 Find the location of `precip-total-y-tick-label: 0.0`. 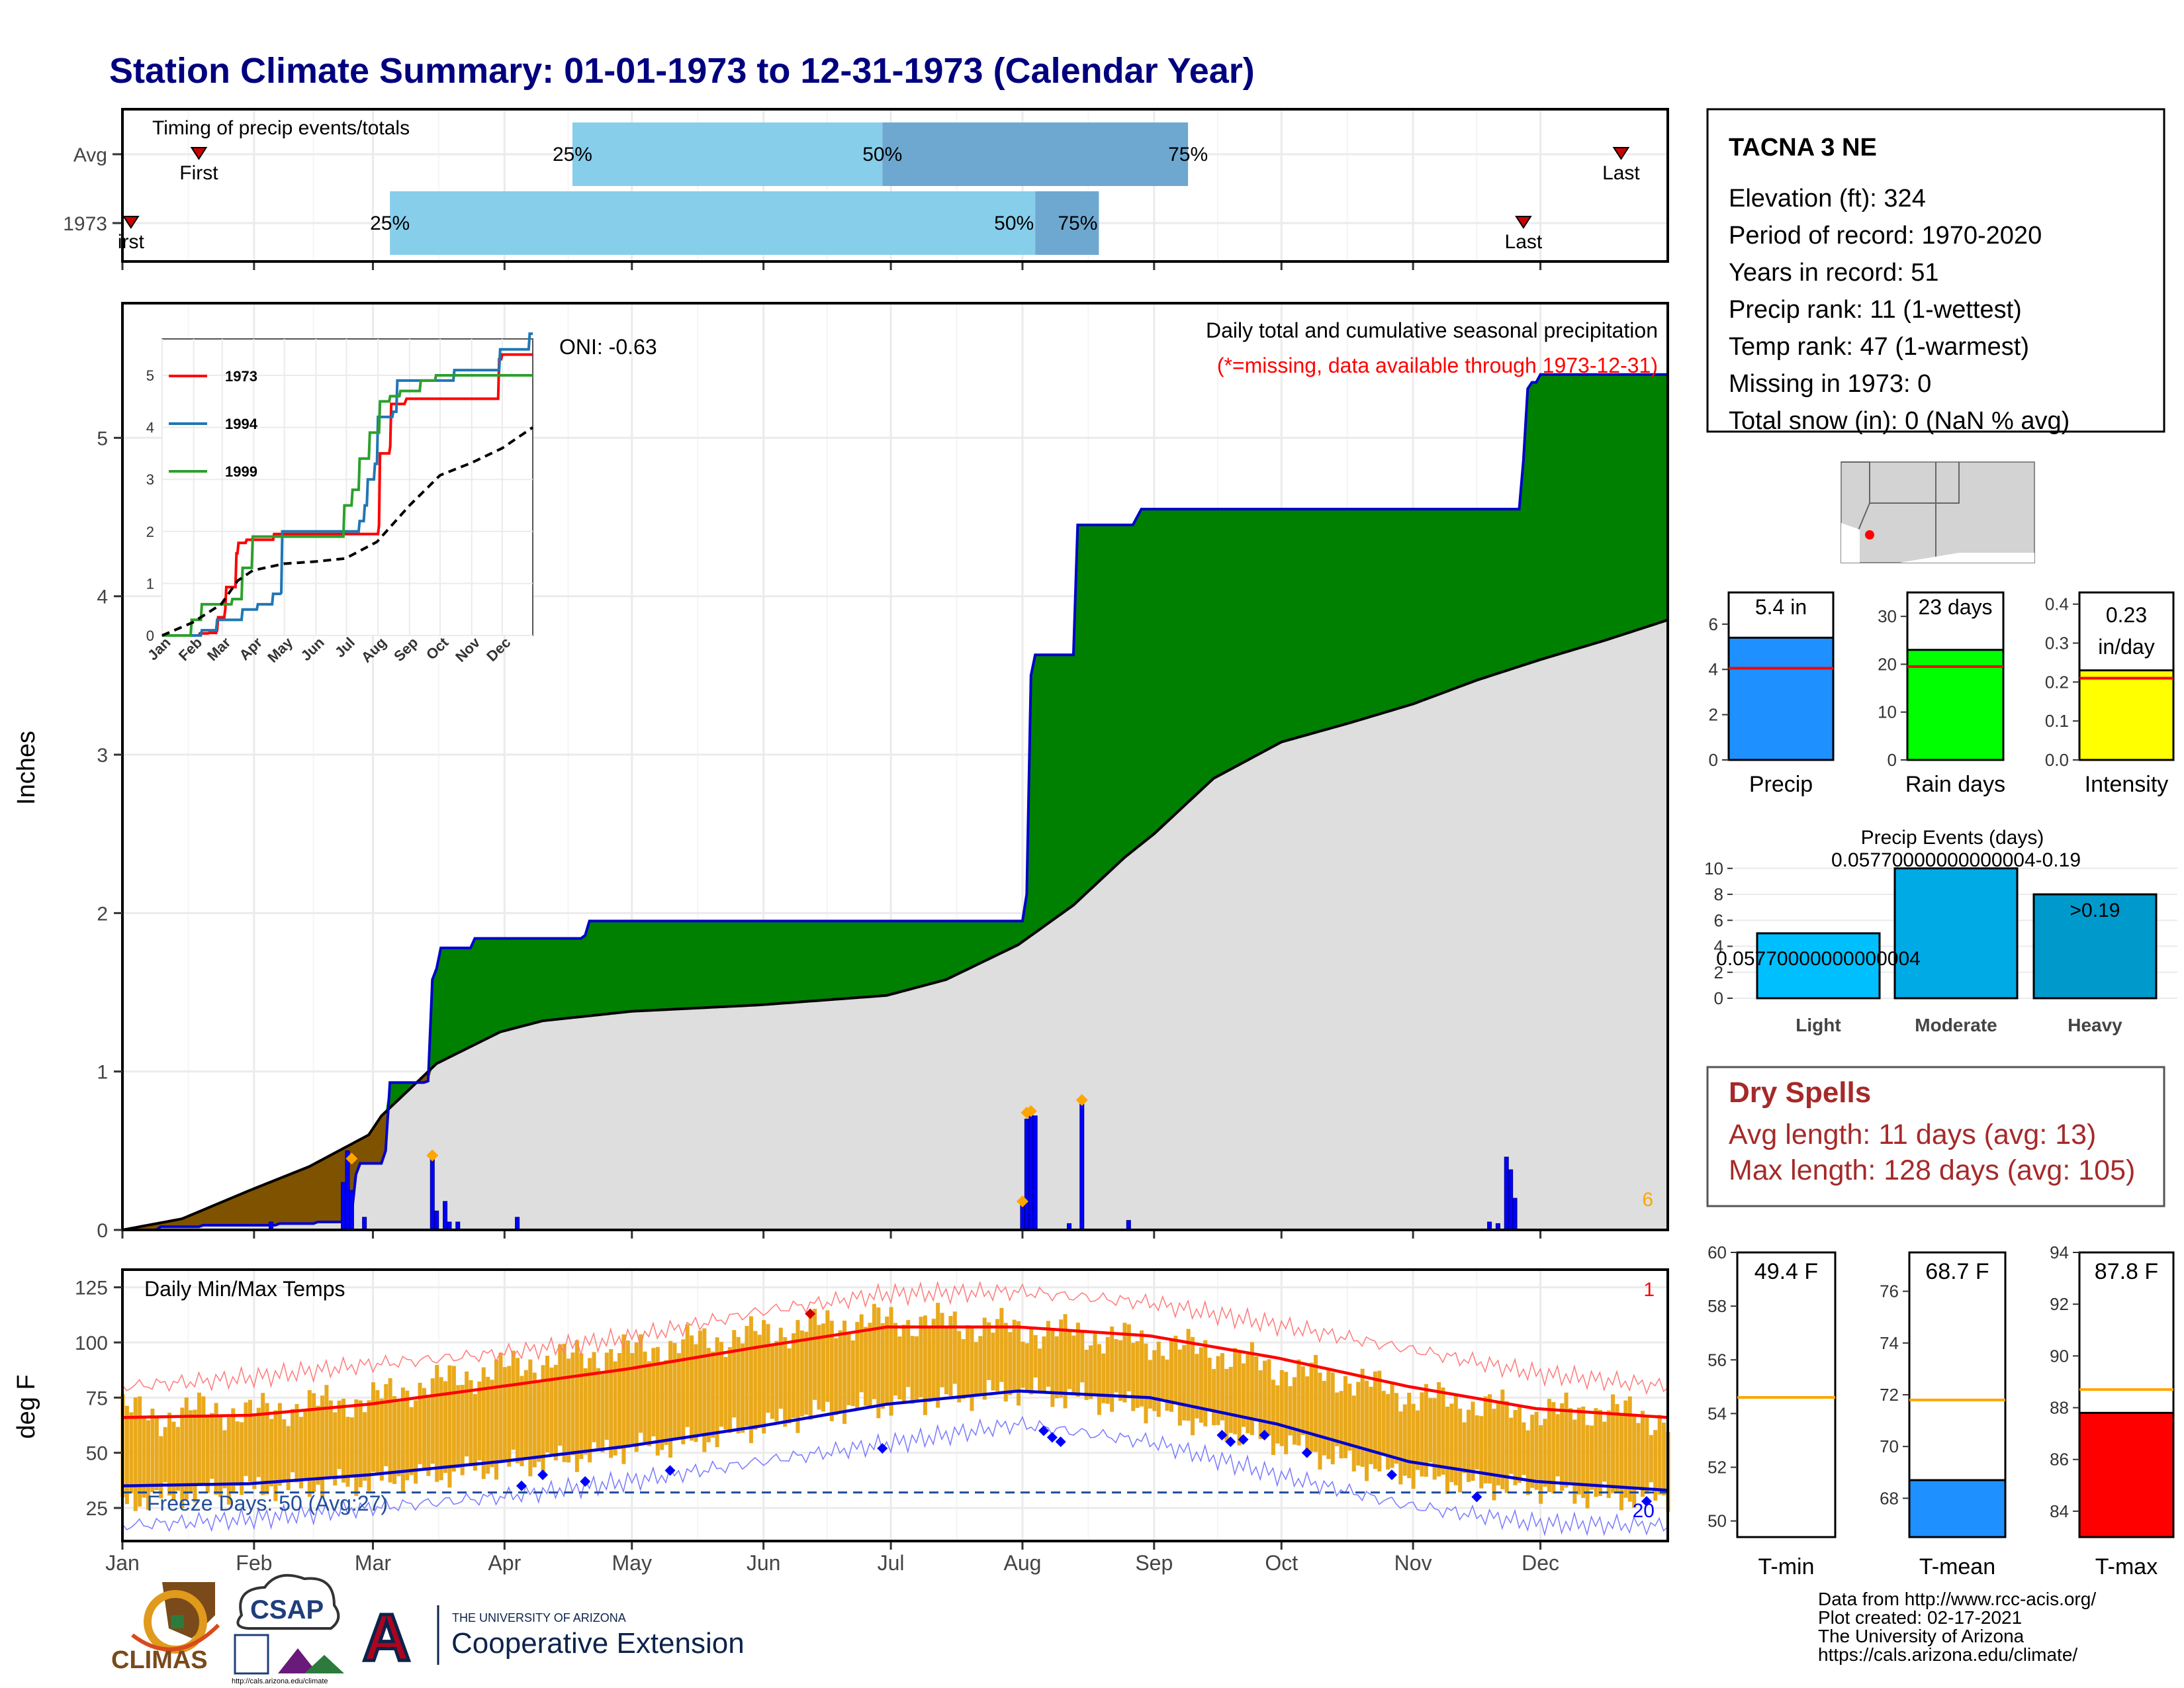

precip-total-y-tick-label: 0.0 is located at coordinates (2057, 760).